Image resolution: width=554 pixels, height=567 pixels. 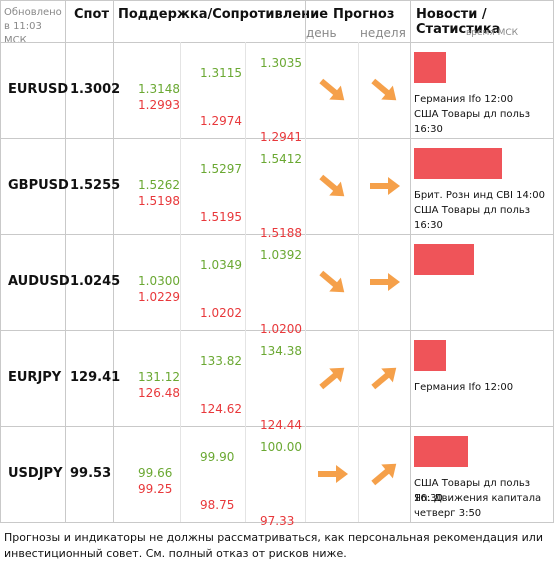 I want to click on spot: 1.0245, so click(x=95, y=281).